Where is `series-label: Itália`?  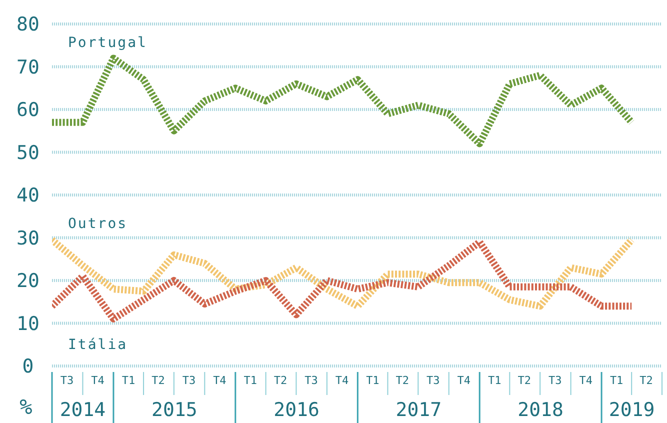 series-label: Itália is located at coordinates (98, 345).